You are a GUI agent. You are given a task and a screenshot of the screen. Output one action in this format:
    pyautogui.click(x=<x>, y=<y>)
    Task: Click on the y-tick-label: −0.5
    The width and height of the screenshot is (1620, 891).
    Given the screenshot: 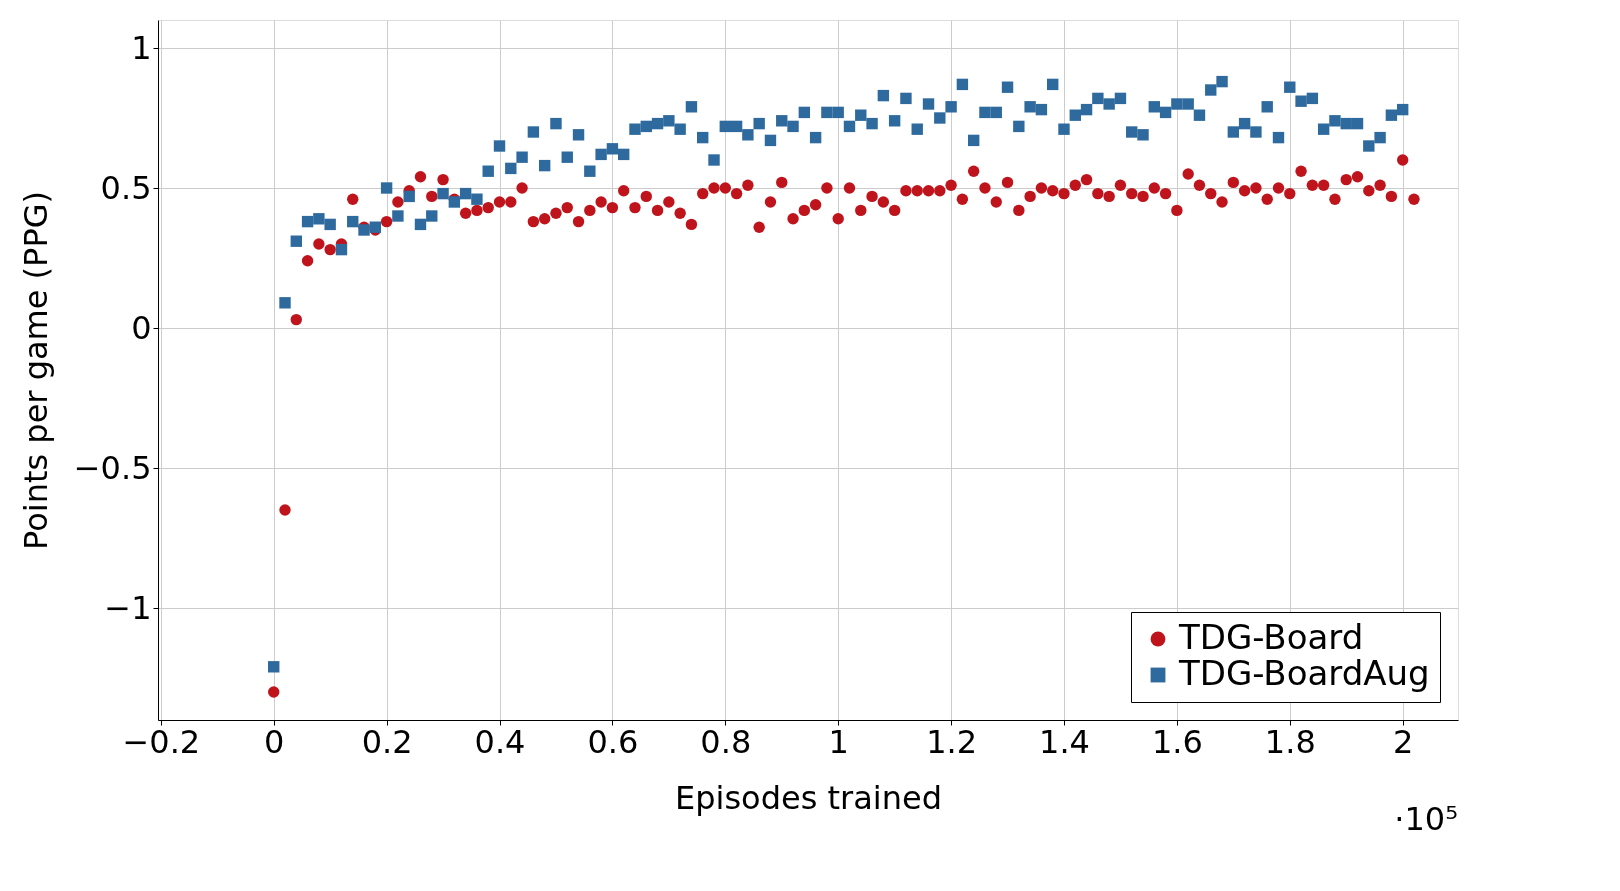 What is the action you would take?
    pyautogui.click(x=112, y=467)
    